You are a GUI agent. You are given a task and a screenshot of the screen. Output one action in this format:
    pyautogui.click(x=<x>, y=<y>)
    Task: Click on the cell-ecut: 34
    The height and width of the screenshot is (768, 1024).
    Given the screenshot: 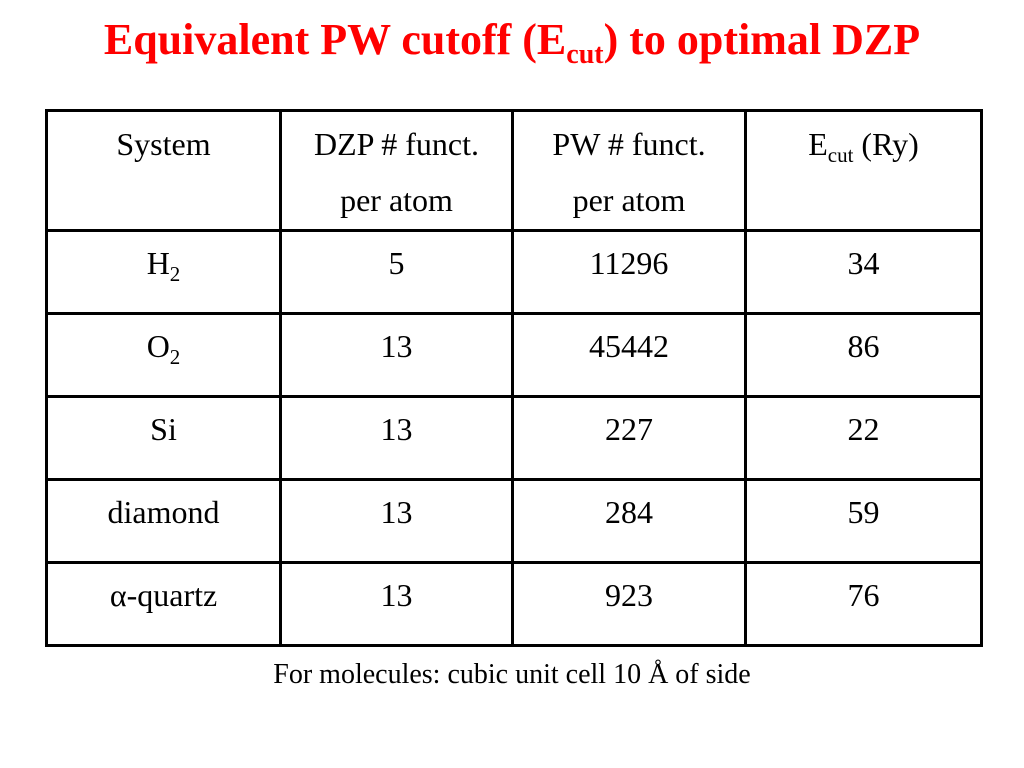 What is the action you would take?
    pyautogui.click(x=863, y=272)
    